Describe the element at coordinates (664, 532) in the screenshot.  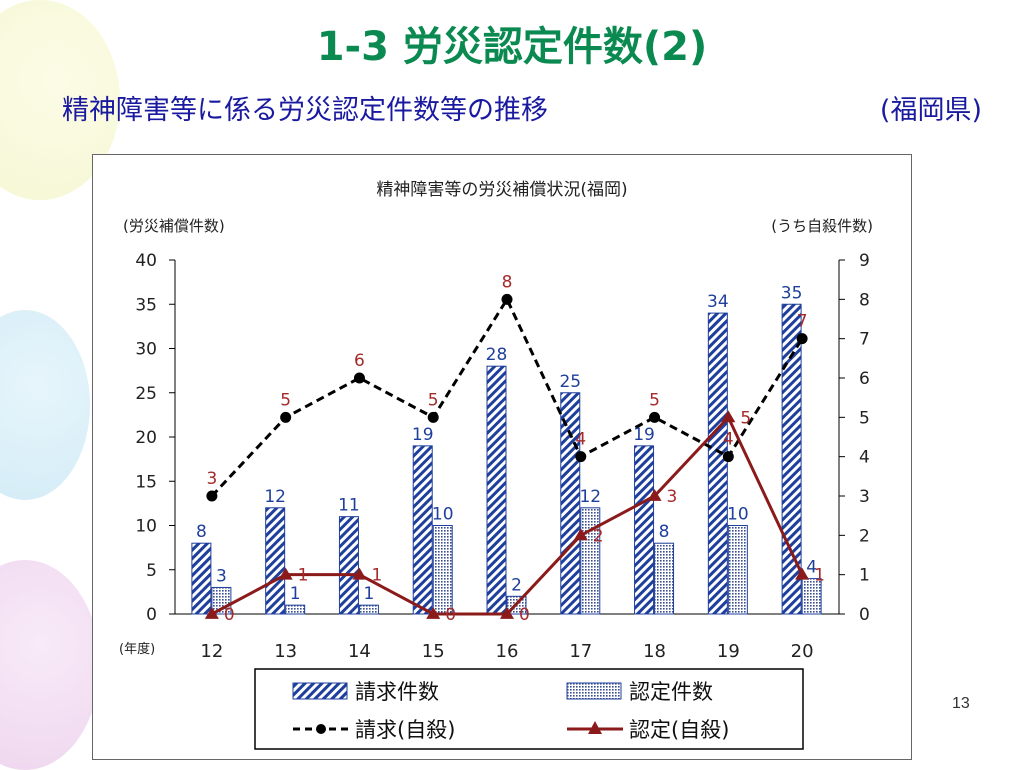
I see `bar-approved-label: 8` at that location.